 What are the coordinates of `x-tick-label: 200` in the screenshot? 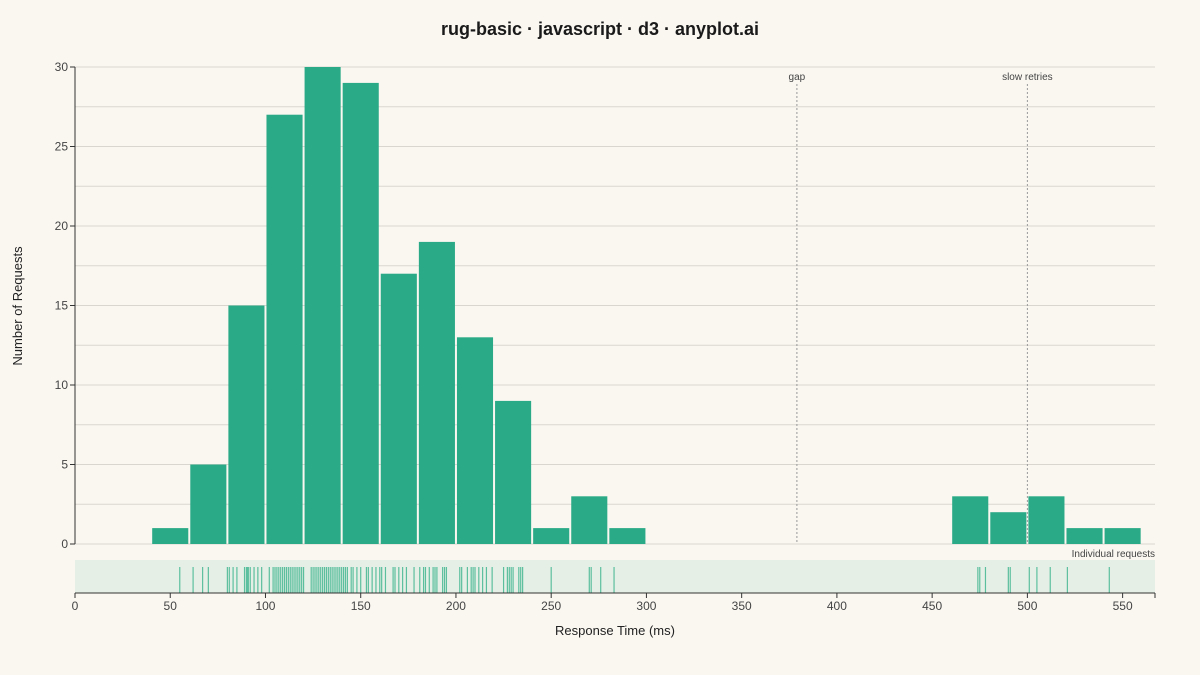 It's located at (456, 606).